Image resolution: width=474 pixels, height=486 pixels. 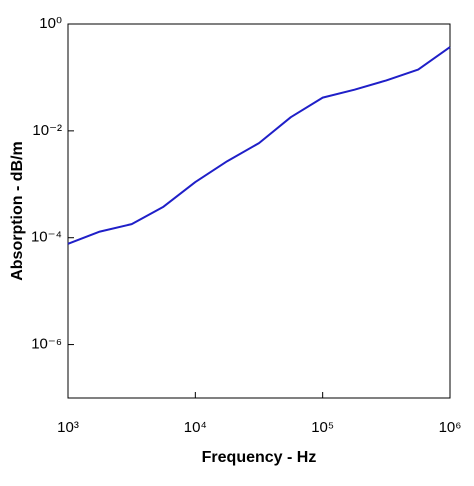 What do you see at coordinates (46, 344) in the screenshot?
I see `y-tick-label: 10⁻⁶` at bounding box center [46, 344].